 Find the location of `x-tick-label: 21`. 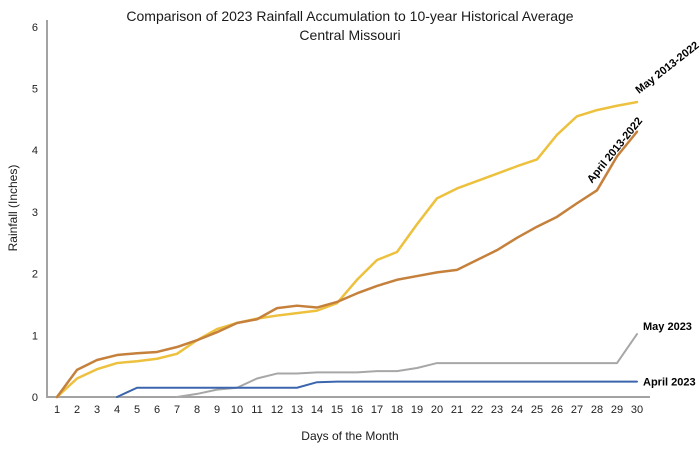

x-tick-label: 21 is located at coordinates (457, 410).